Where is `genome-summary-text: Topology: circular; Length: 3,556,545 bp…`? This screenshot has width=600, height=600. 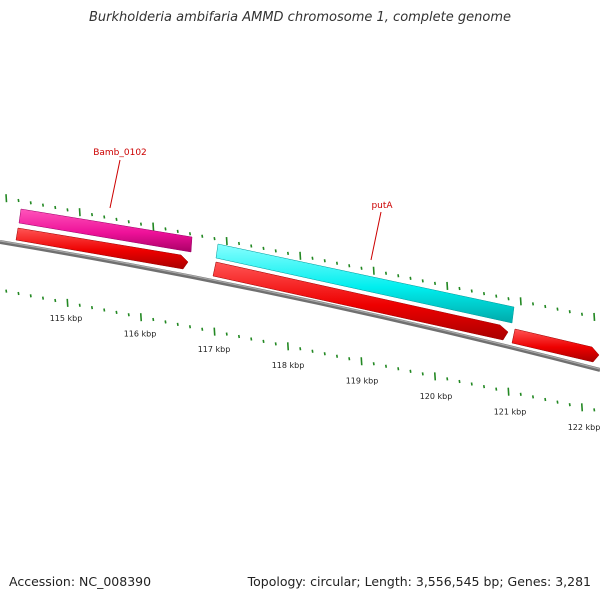 genome-summary-text: Topology: circular; Length: 3,556,545 bp… is located at coordinates (419, 581).